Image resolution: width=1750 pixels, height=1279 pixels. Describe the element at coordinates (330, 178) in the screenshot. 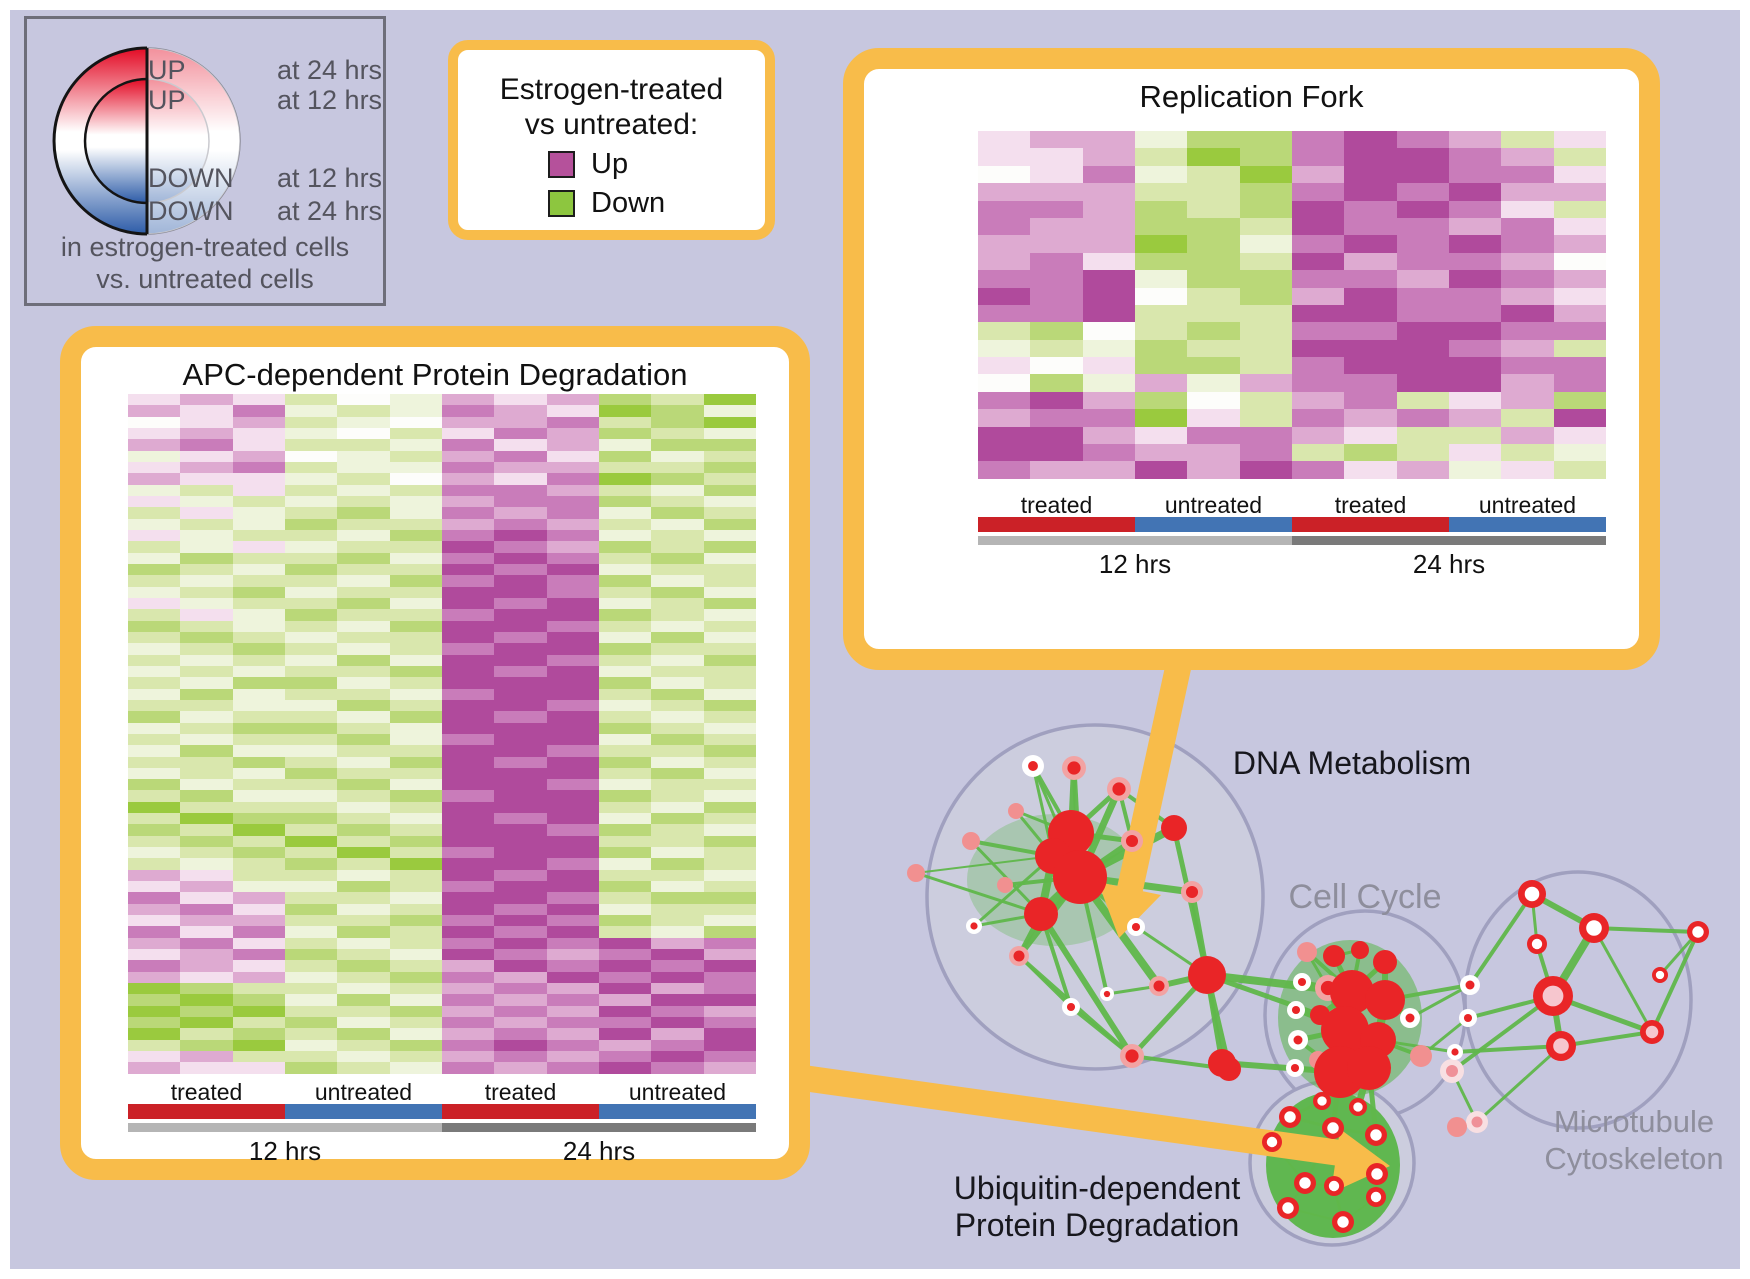

I see `scale-time-label: at 12 hrs` at that location.